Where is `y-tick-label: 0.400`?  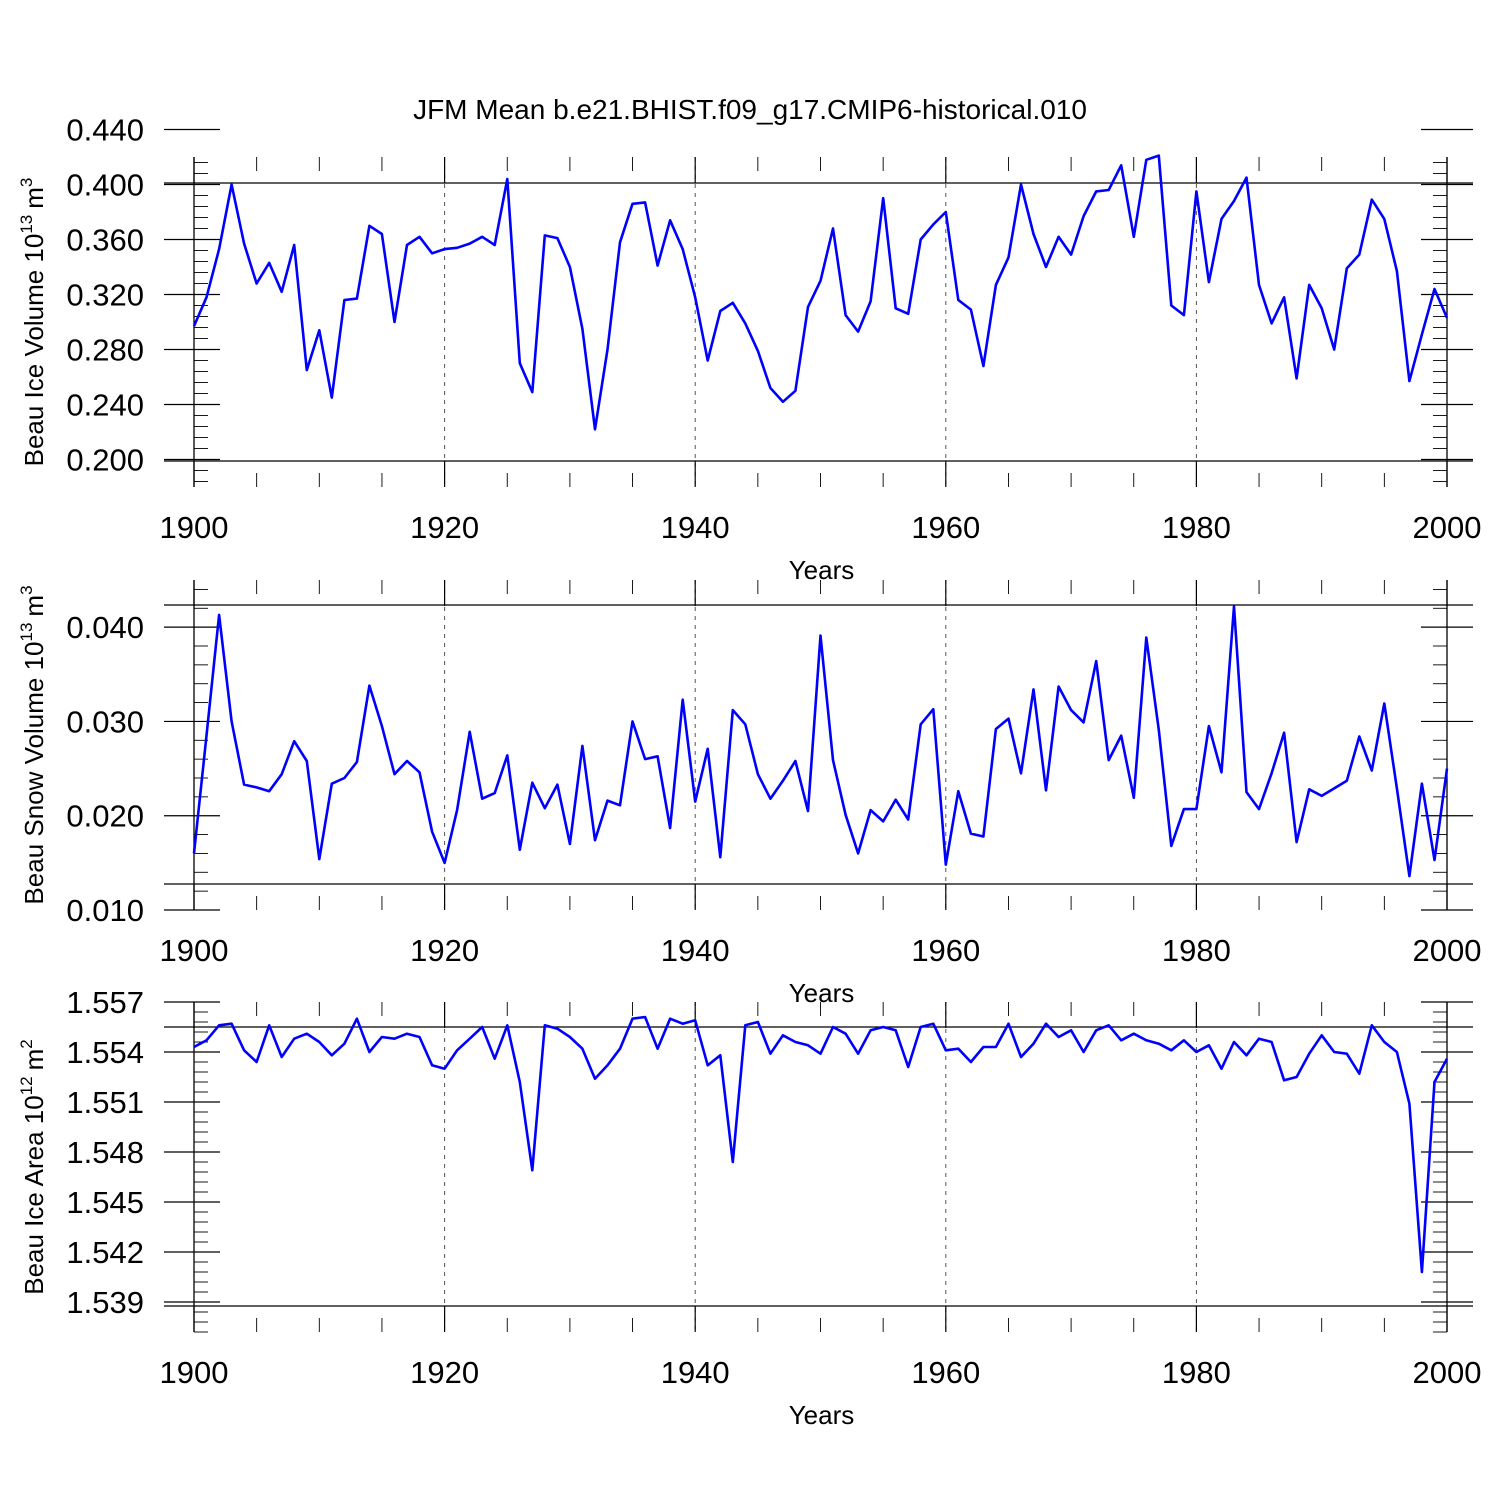 y-tick-label: 0.400 is located at coordinates (105, 185).